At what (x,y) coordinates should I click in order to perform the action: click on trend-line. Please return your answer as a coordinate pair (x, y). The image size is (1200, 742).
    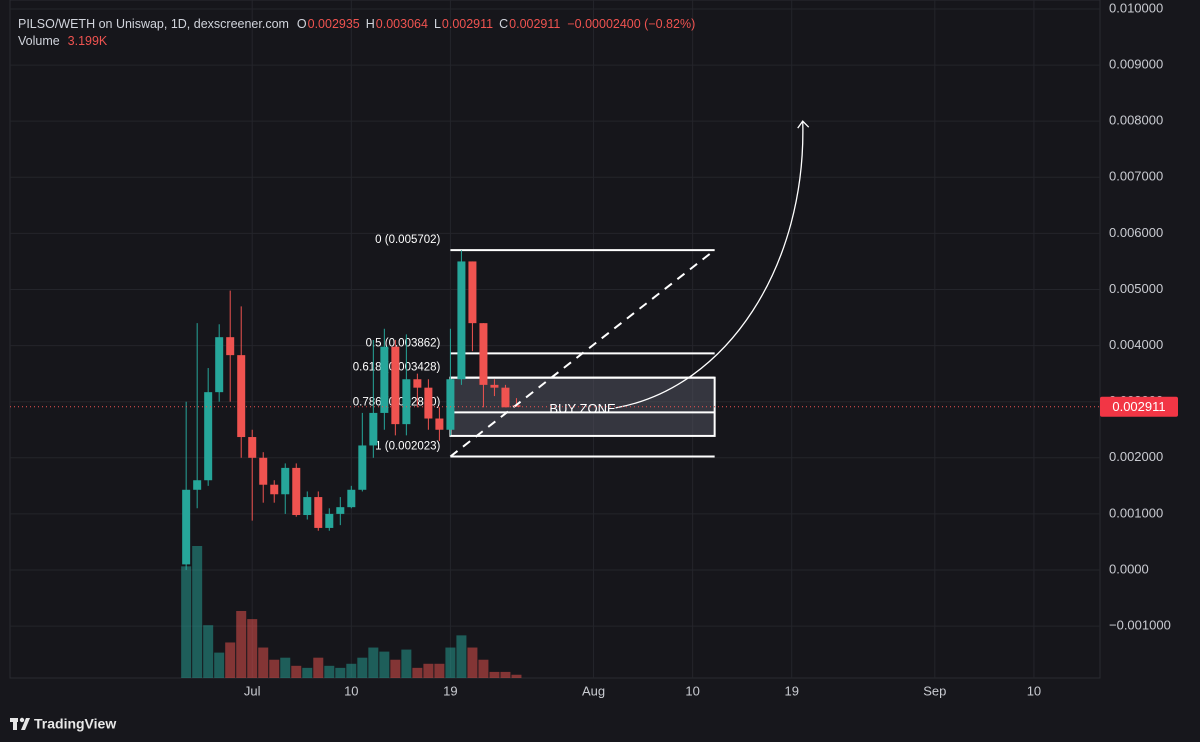
    Looking at the image, I should click on (582, 353).